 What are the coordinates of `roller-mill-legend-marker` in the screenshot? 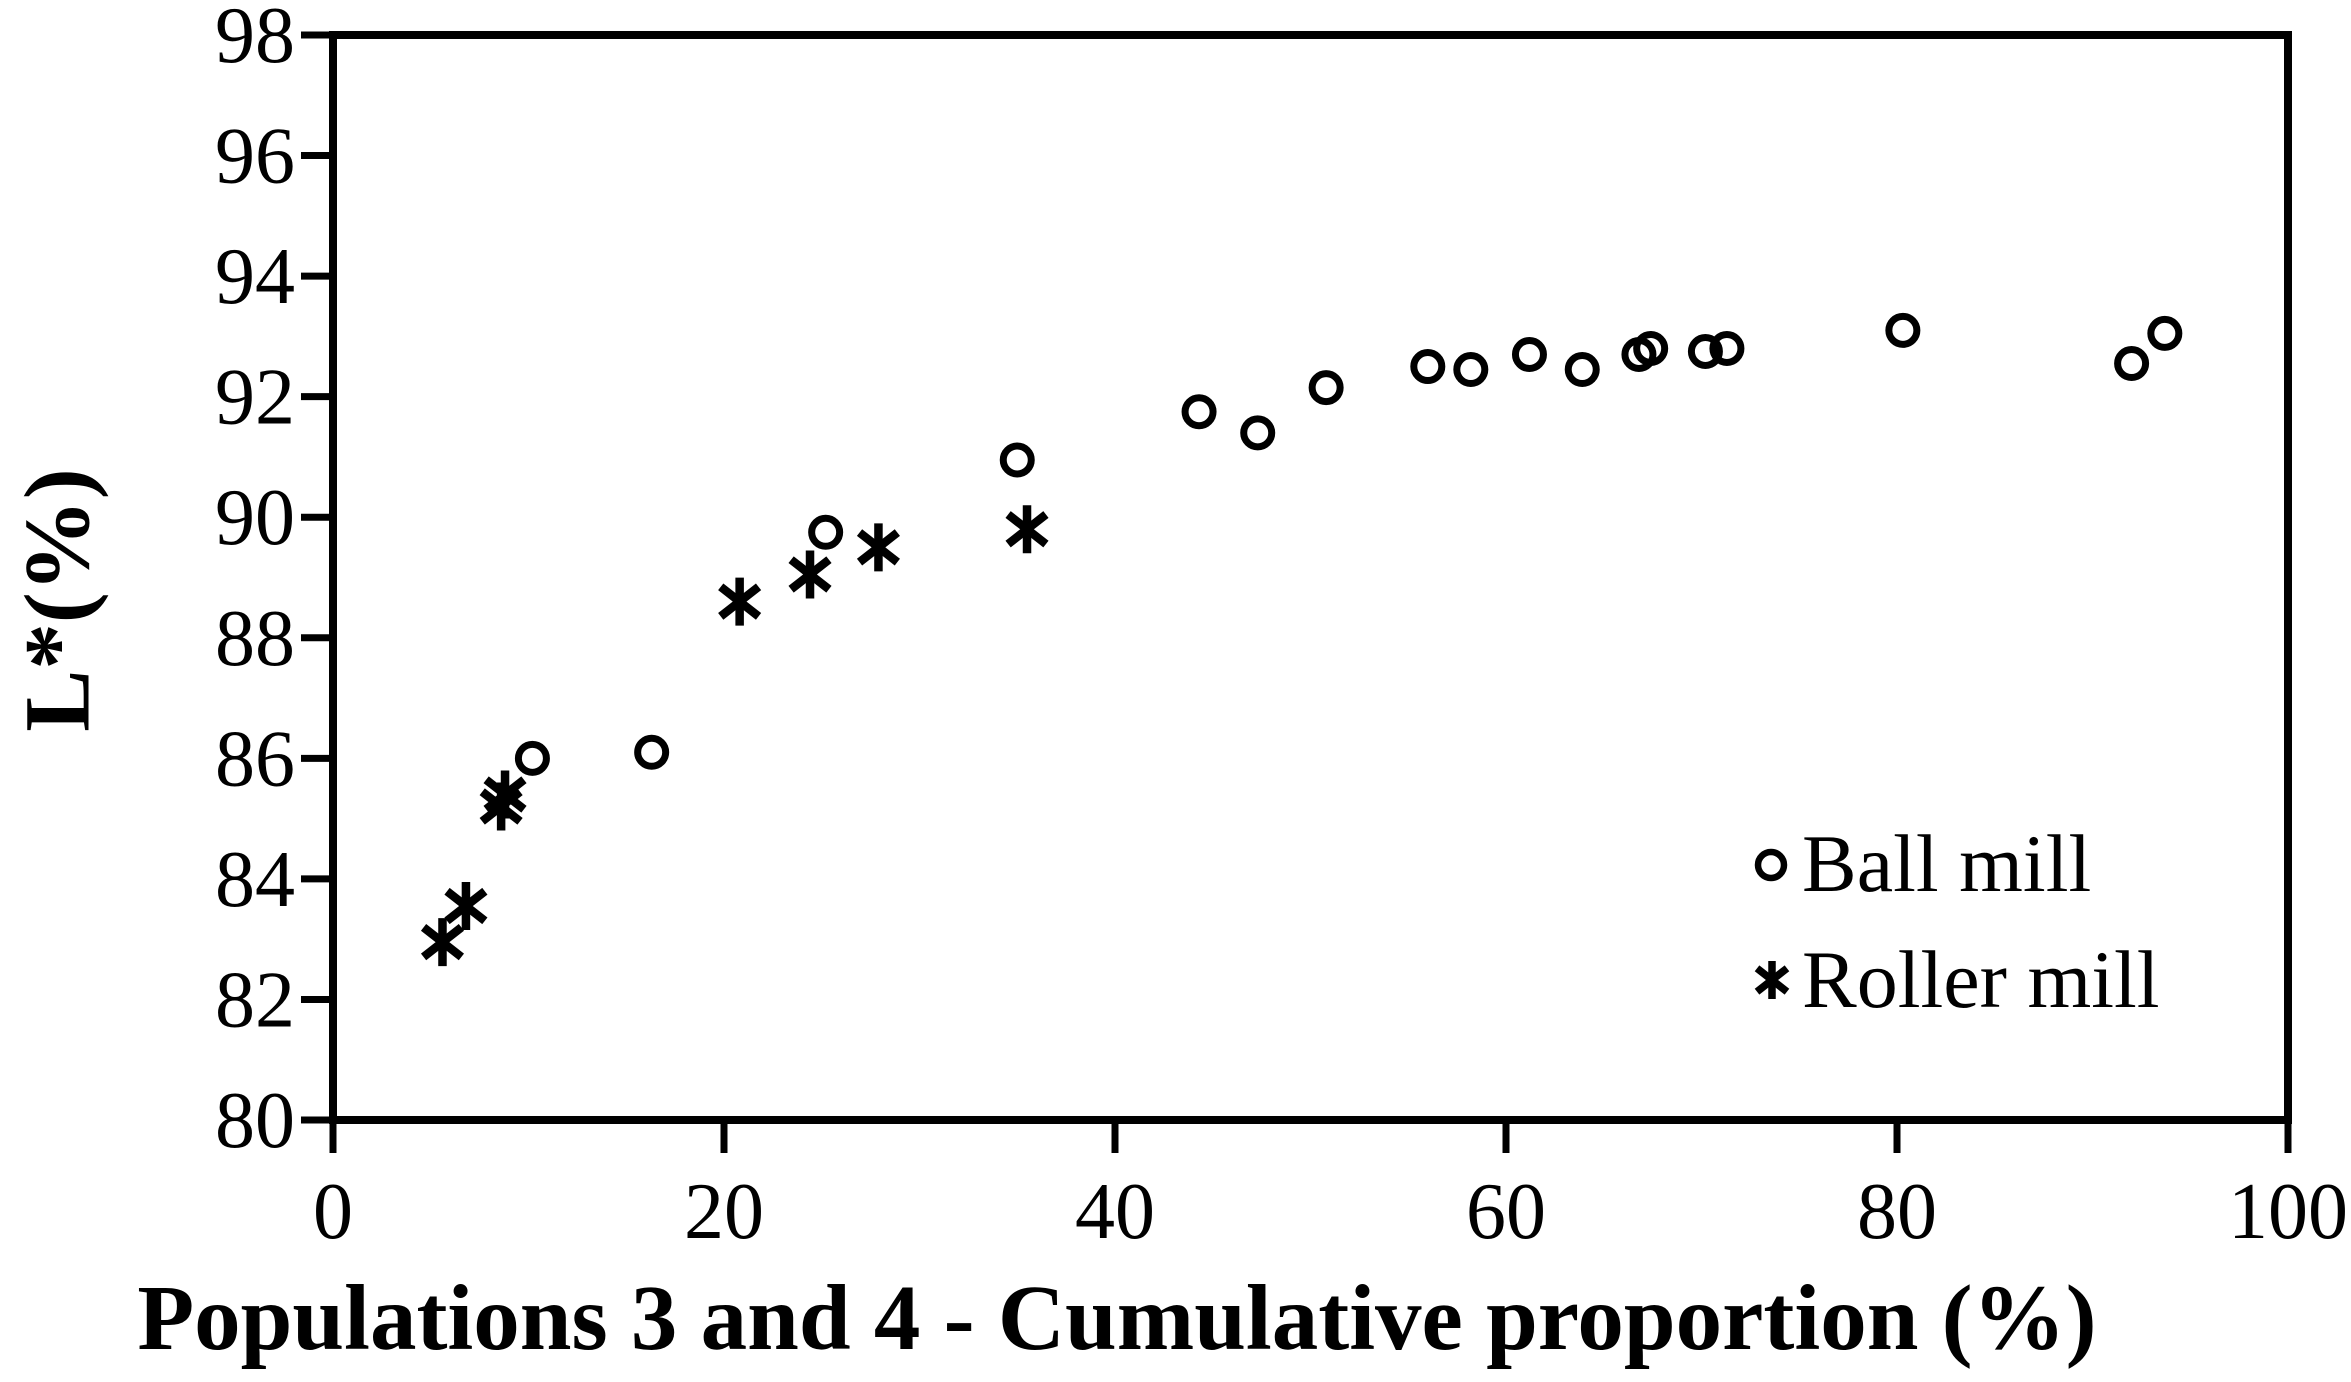 It's located at (1772, 980).